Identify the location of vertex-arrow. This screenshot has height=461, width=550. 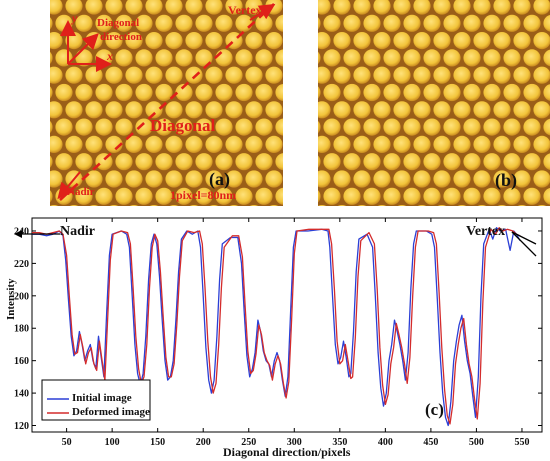
(262, 12).